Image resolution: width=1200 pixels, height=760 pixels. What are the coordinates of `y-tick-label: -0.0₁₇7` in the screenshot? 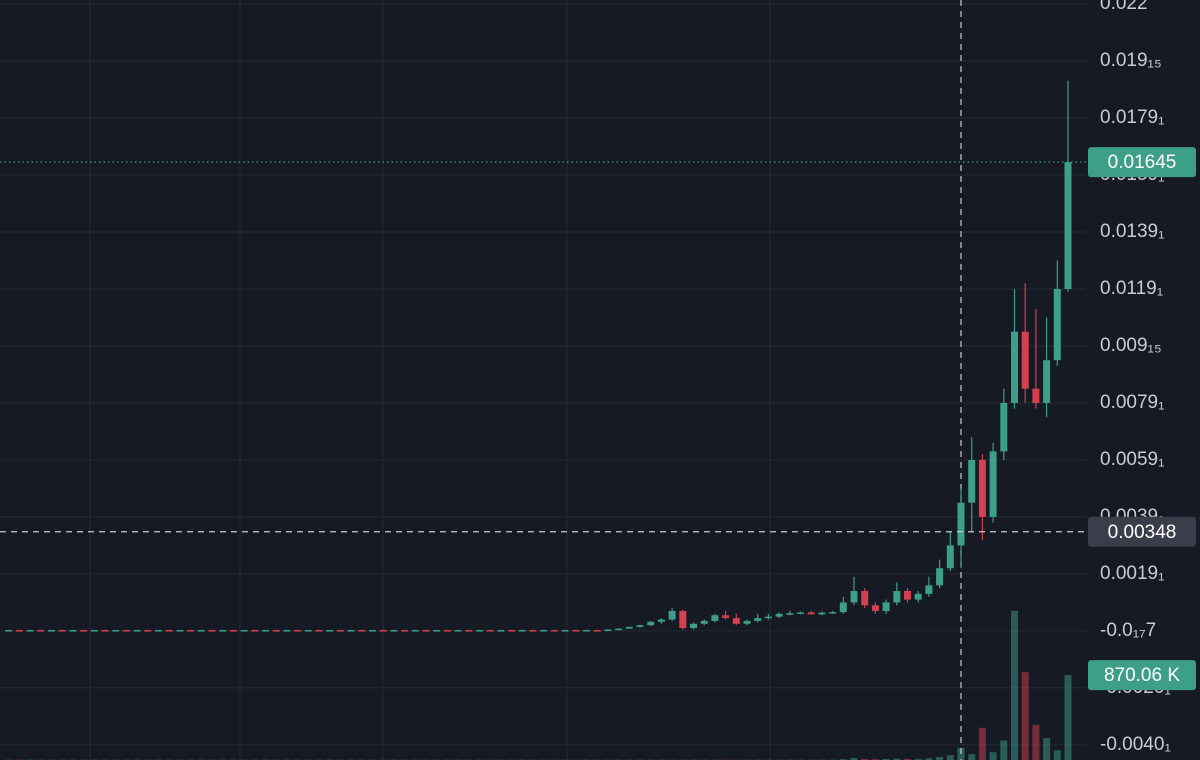 It's located at (1128, 630).